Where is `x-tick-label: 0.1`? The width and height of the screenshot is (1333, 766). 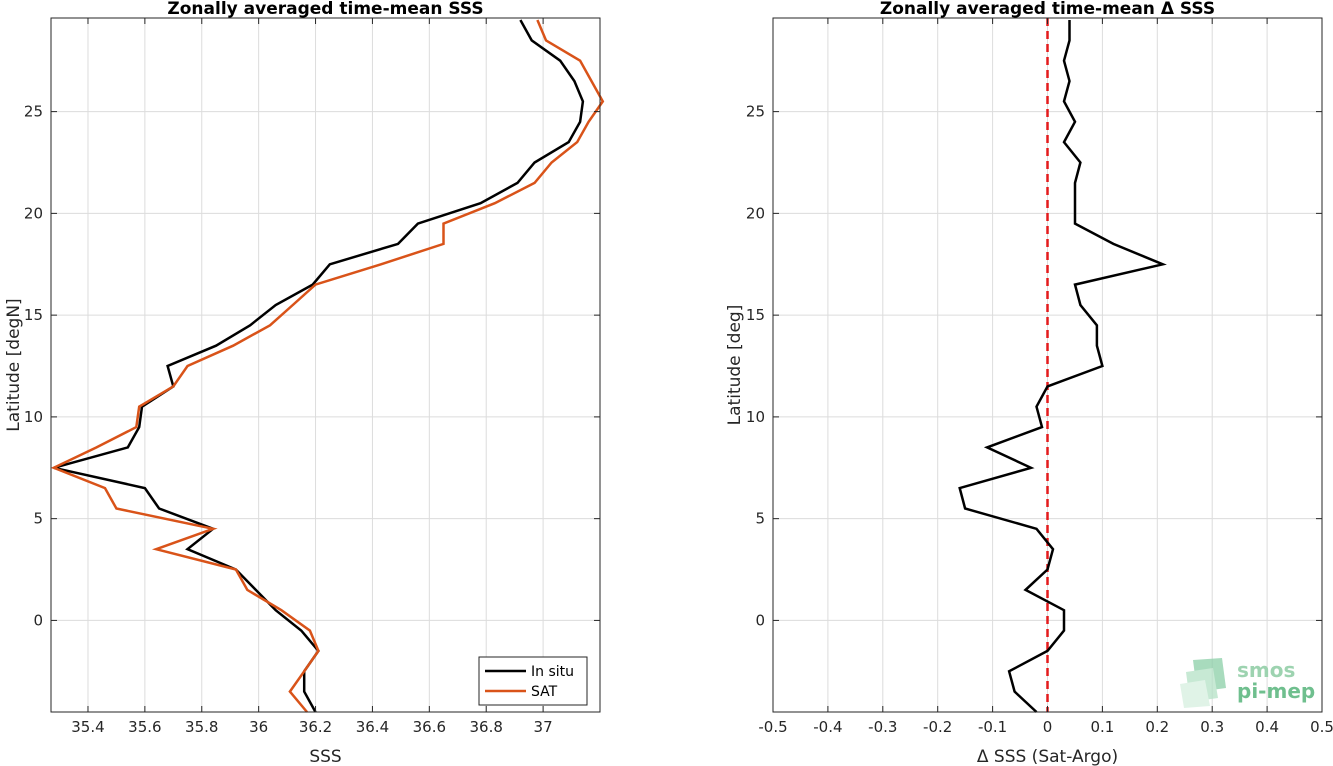
x-tick-label: 0.1 is located at coordinates (1102, 727).